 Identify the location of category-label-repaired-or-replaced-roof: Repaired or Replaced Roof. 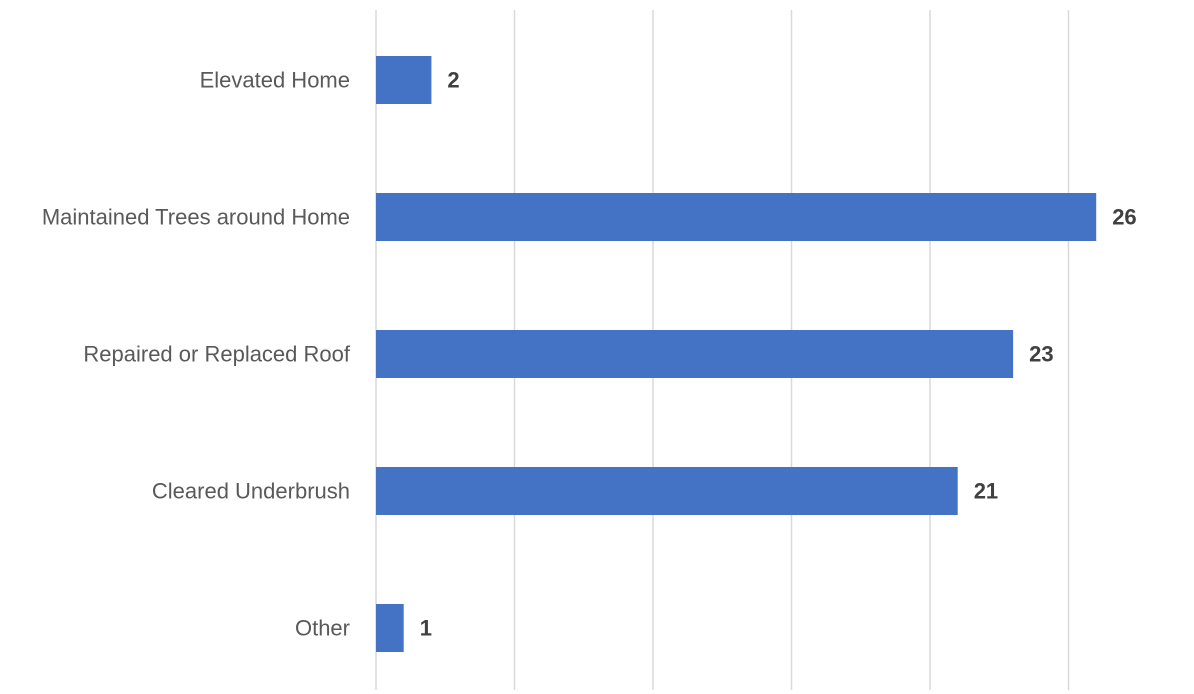
(216, 354).